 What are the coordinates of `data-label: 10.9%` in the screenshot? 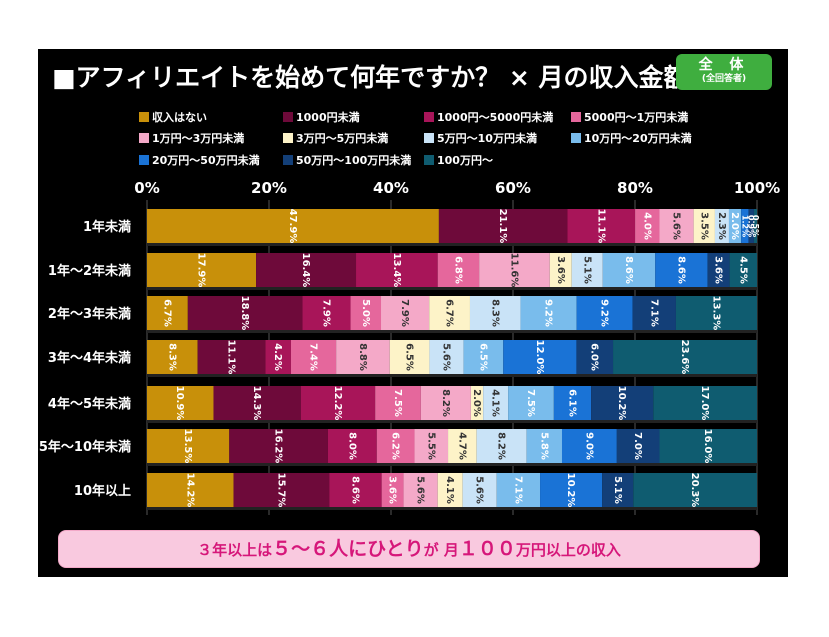 It's located at (179, 403).